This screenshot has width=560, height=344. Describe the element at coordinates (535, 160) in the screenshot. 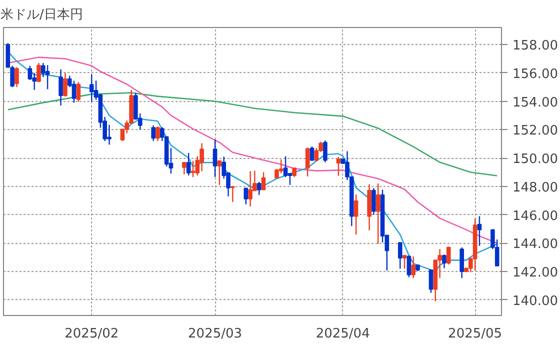

I see `y-tick-label: 150.00` at that location.